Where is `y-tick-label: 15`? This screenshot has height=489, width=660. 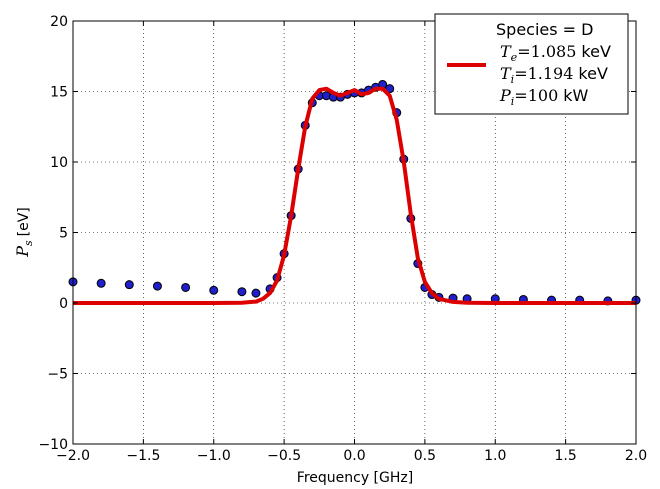 y-tick-label: 15 is located at coordinates (59, 93).